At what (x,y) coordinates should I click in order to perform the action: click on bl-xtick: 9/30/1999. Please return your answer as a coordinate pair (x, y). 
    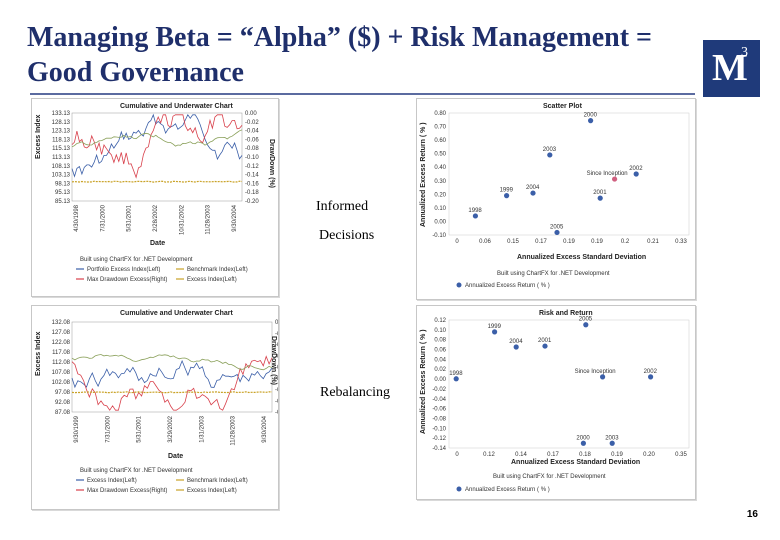
    Looking at the image, I should click on (77, 428).